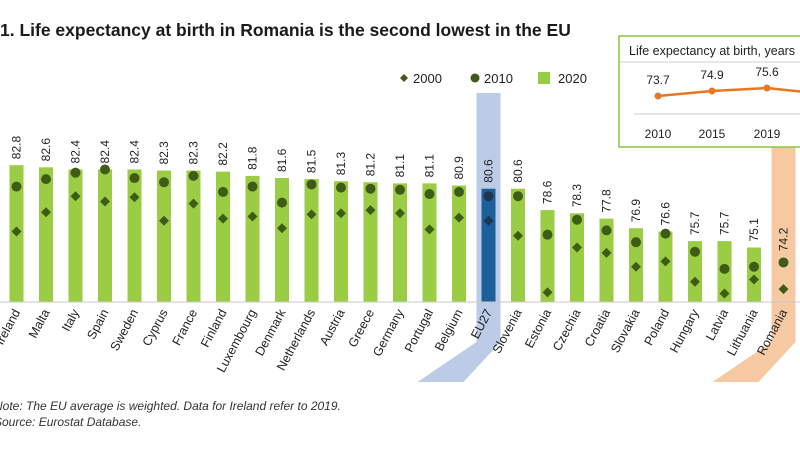 The width and height of the screenshot is (800, 450). What do you see at coordinates (76, 152) in the screenshot?
I see `value-label-italy: 82.4` at bounding box center [76, 152].